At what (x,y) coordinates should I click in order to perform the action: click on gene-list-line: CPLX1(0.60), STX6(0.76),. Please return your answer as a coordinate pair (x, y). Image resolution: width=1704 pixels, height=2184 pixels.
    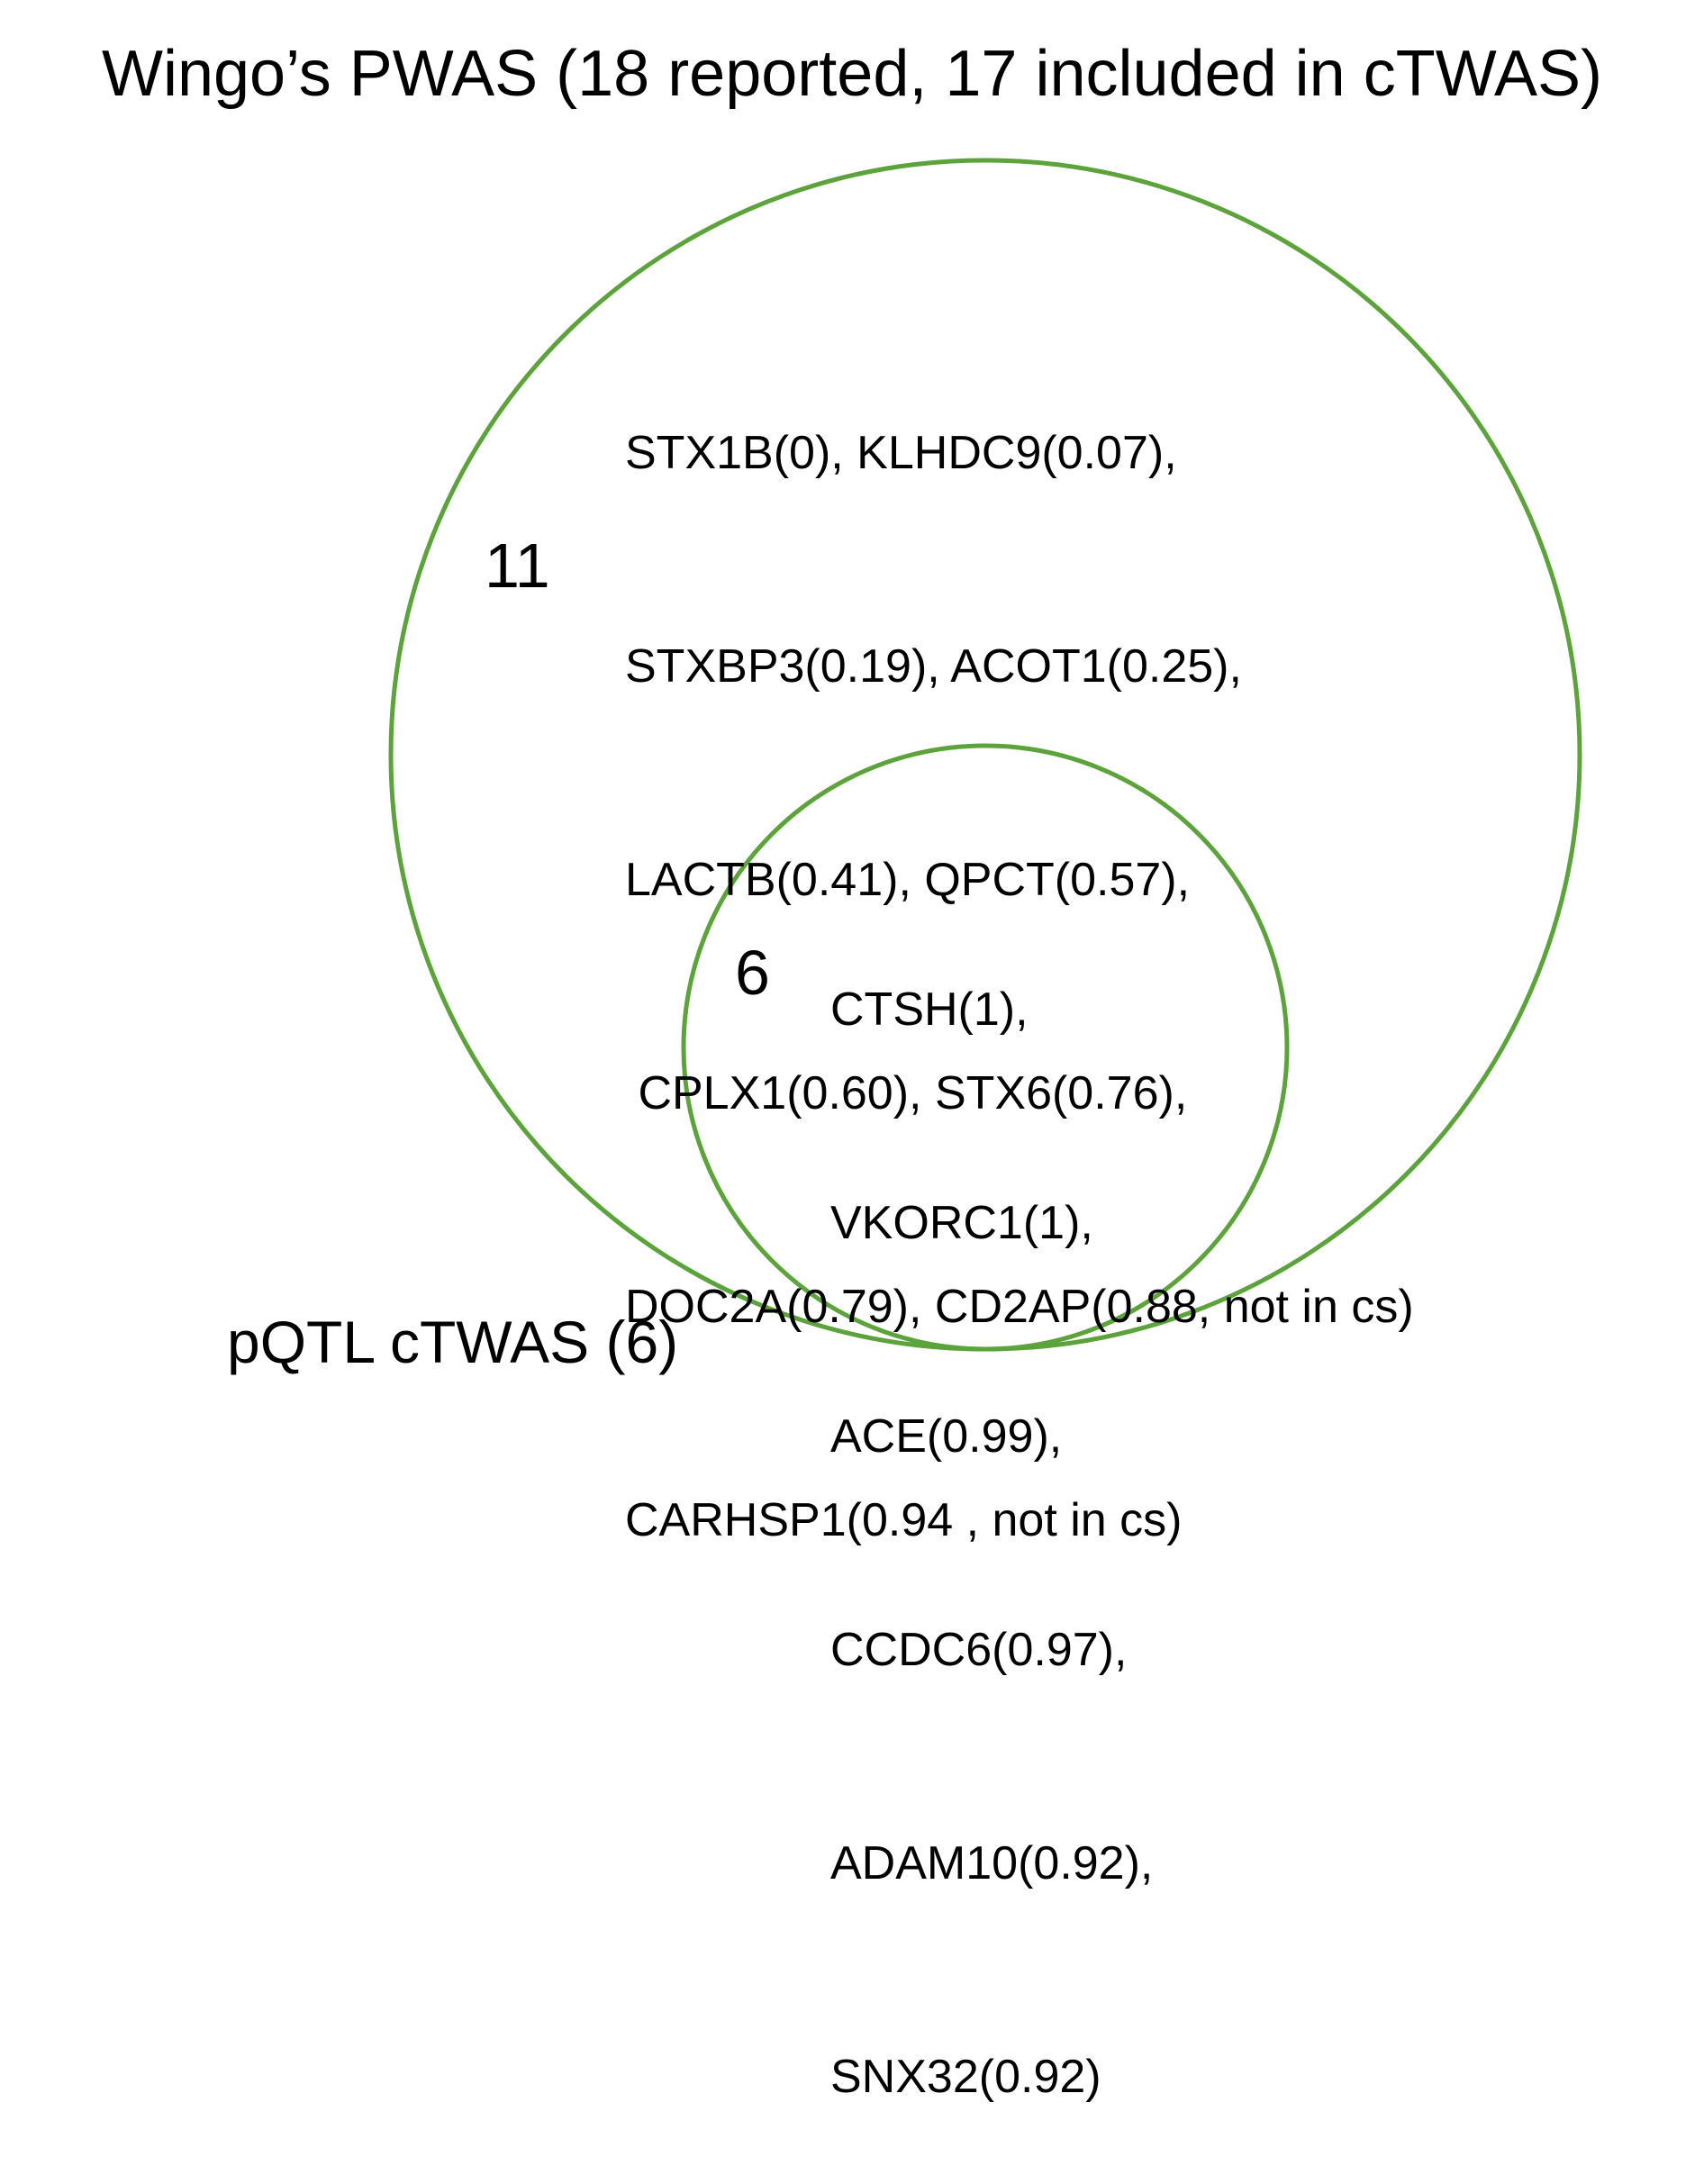
    Looking at the image, I should click on (906, 1093).